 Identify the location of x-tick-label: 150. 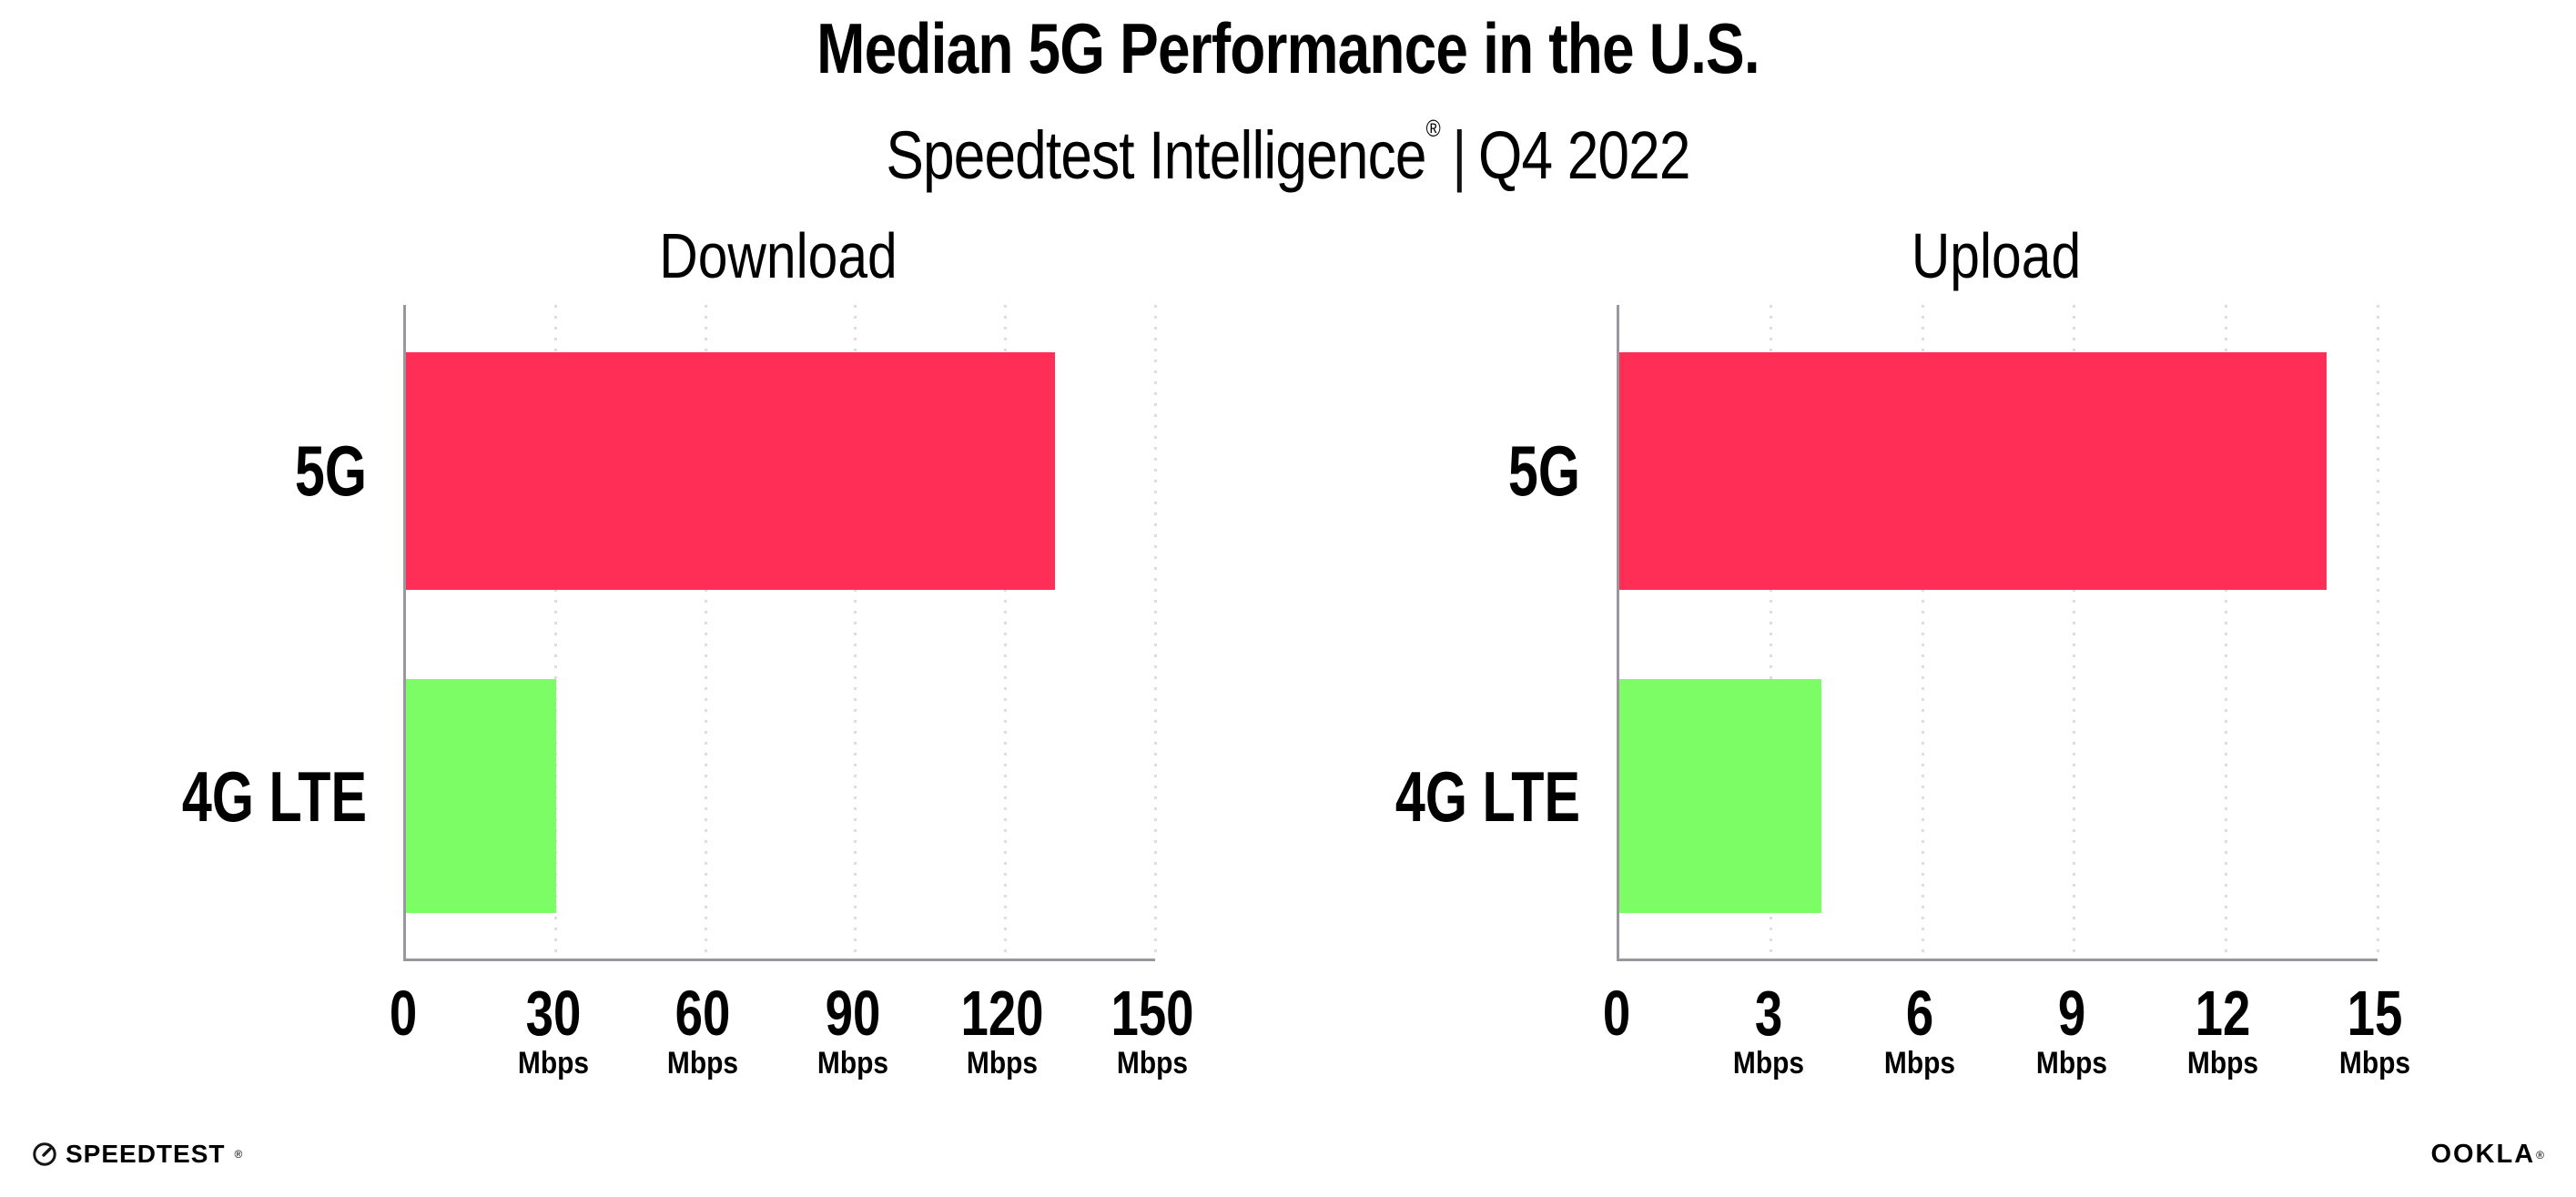
(1152, 1014).